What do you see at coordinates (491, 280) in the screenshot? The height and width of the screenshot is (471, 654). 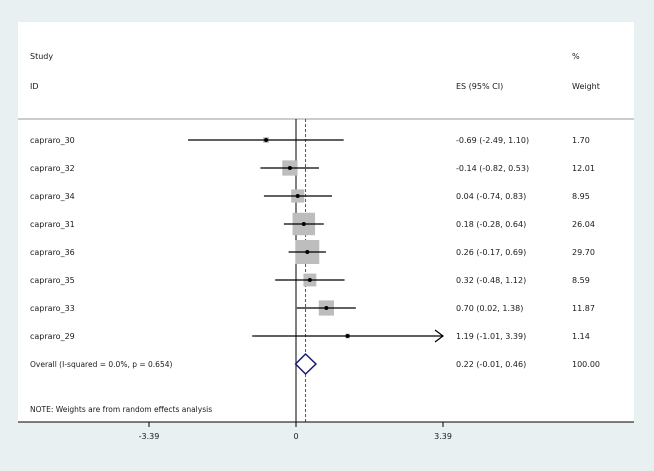 I see `effect-size-label: 0.32 (-0.48, 1.12)` at bounding box center [491, 280].